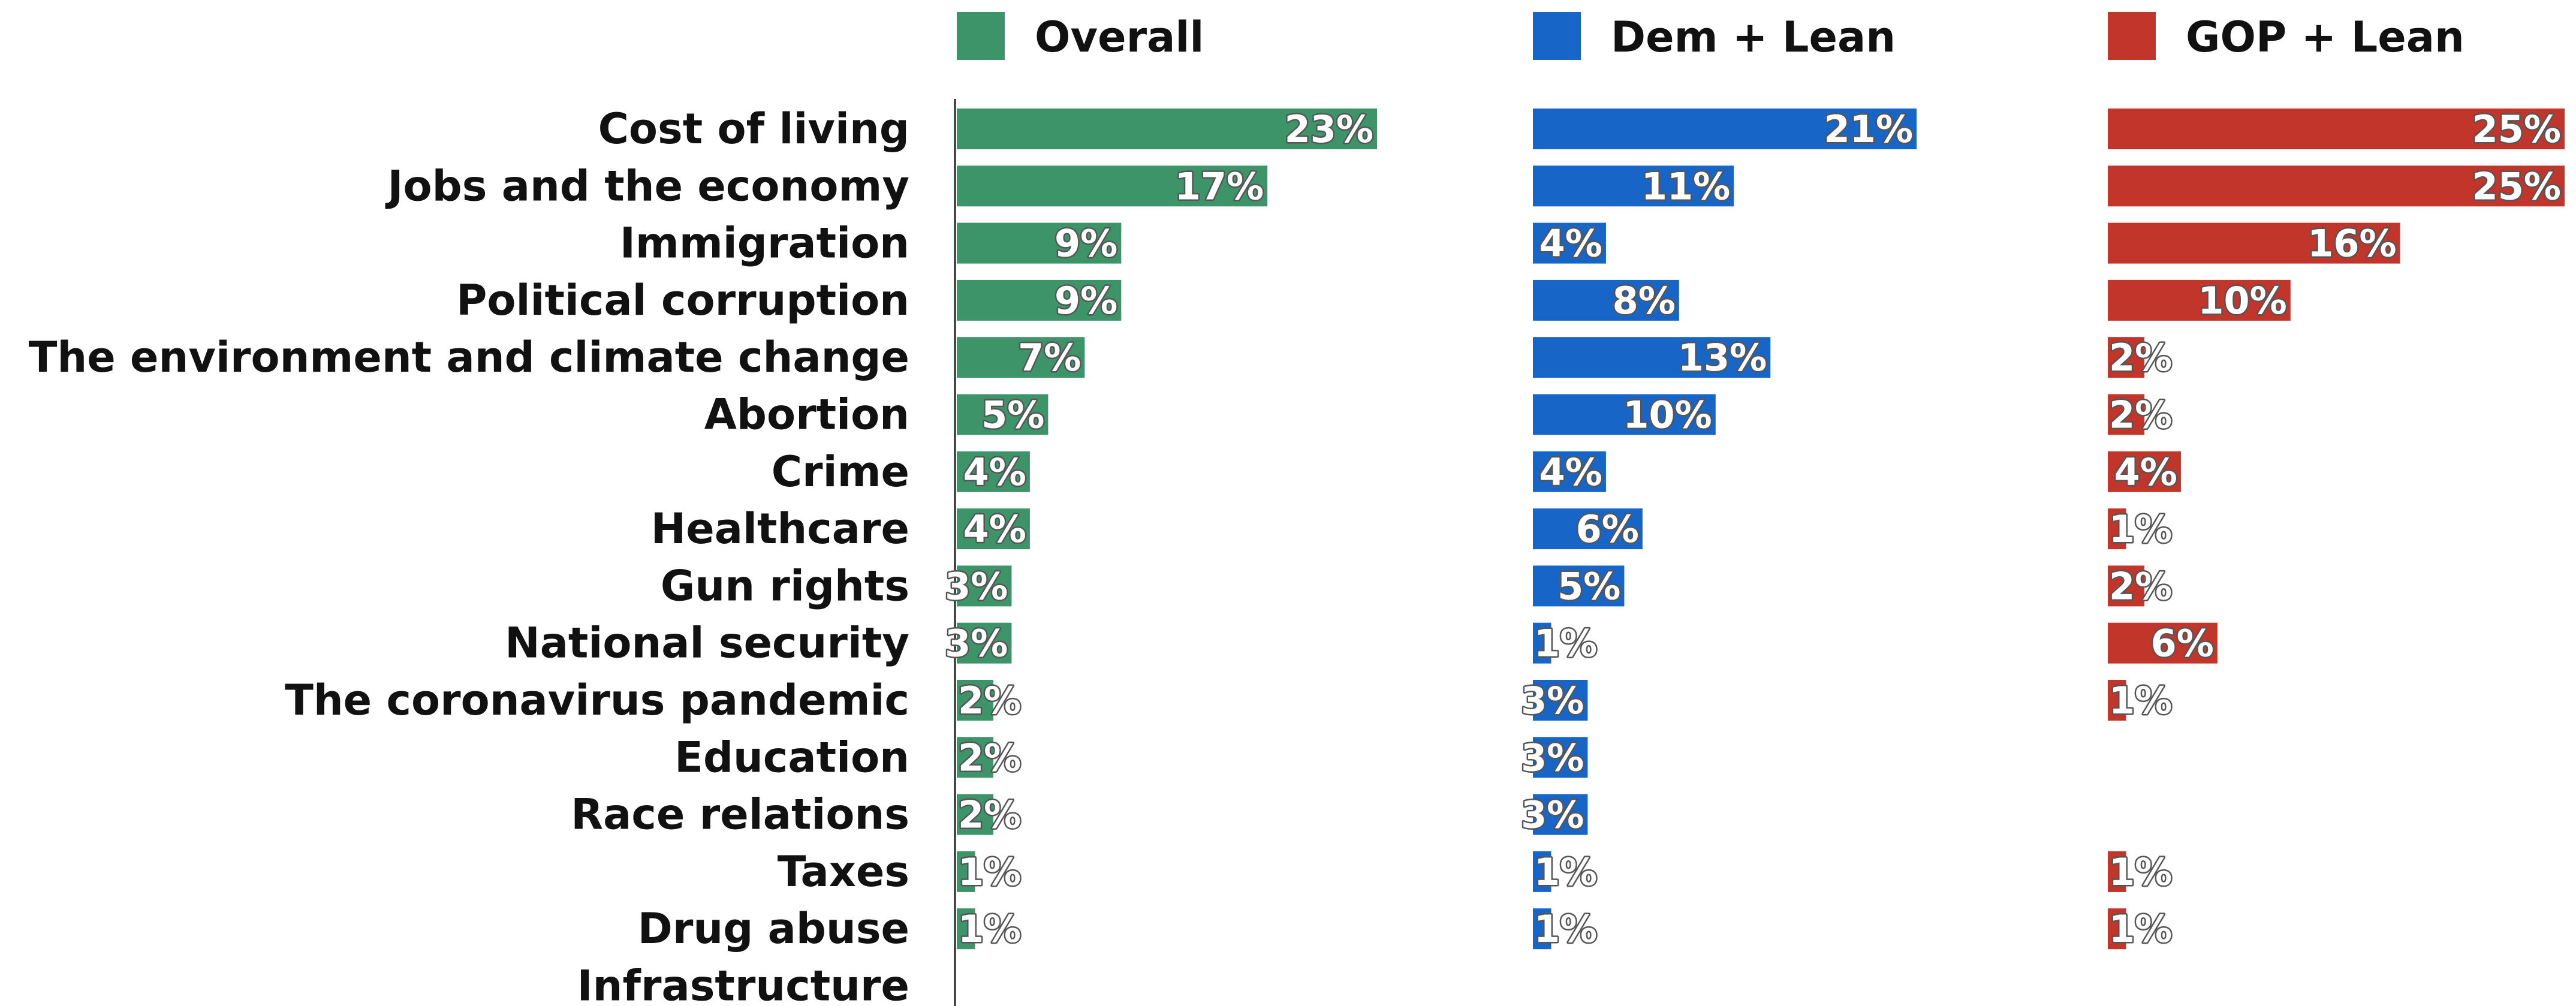 Image resolution: width=2576 pixels, height=1006 pixels. Describe the element at coordinates (1542, 872) in the screenshot. I see `bar-dem-lean-taxes` at that location.